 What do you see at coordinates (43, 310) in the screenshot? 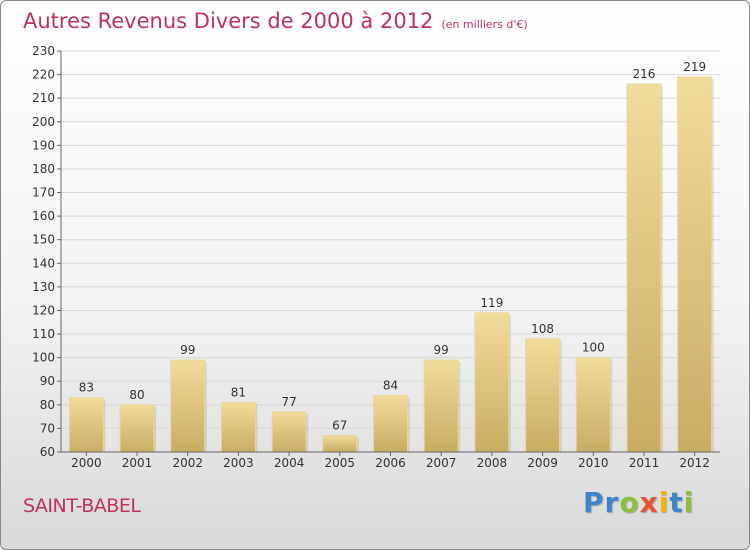
I see `y-tick-label: 120` at bounding box center [43, 310].